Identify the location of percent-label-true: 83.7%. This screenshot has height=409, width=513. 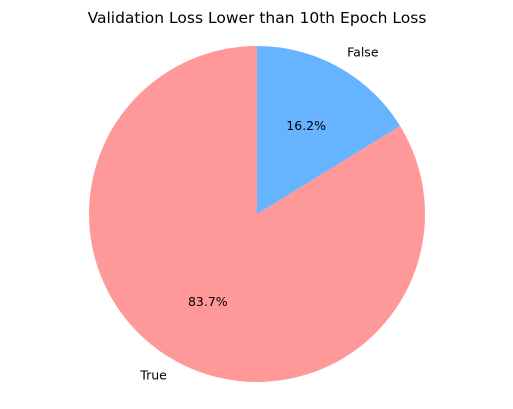
(208, 301).